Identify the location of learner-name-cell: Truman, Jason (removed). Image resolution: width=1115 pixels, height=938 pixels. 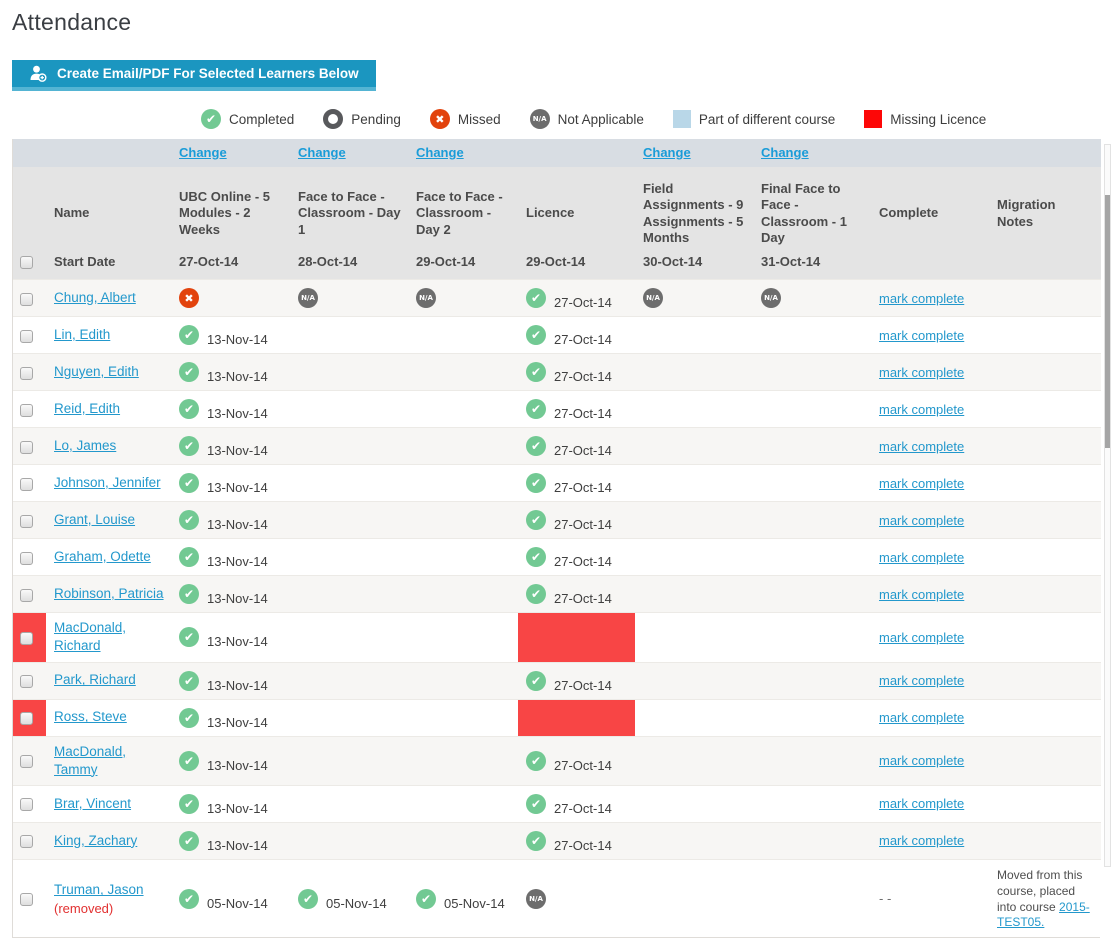
(108, 898).